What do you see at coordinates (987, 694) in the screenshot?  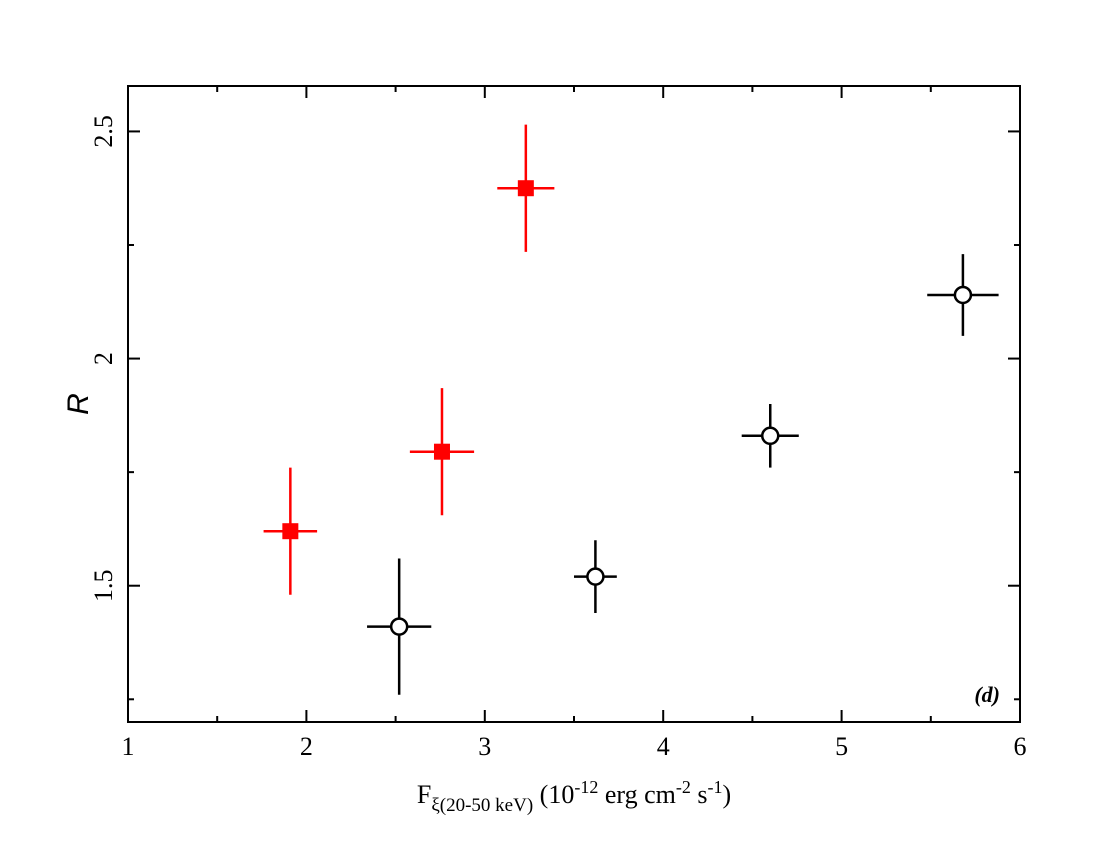 I see `panel-label: (d)` at bounding box center [987, 694].